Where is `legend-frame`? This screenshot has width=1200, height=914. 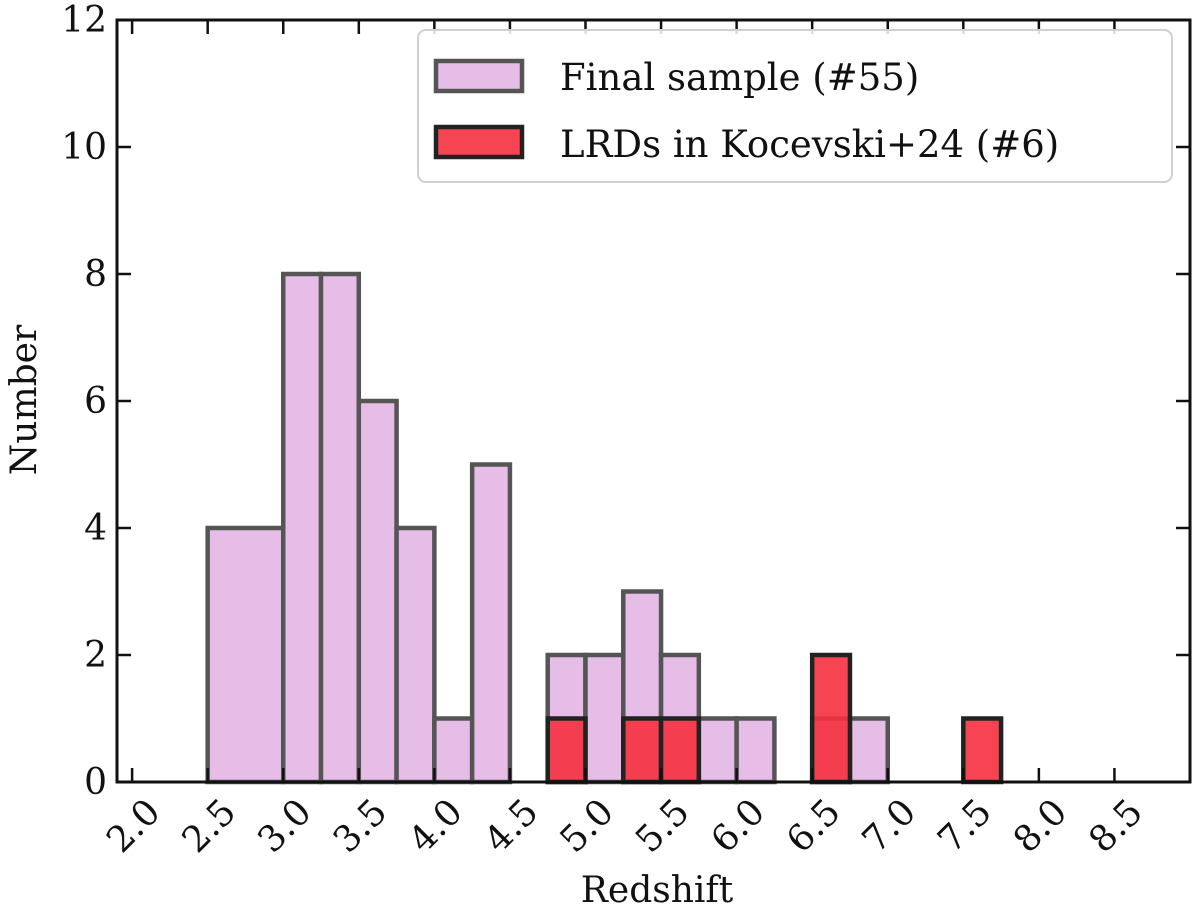 legend-frame is located at coordinates (795, 106).